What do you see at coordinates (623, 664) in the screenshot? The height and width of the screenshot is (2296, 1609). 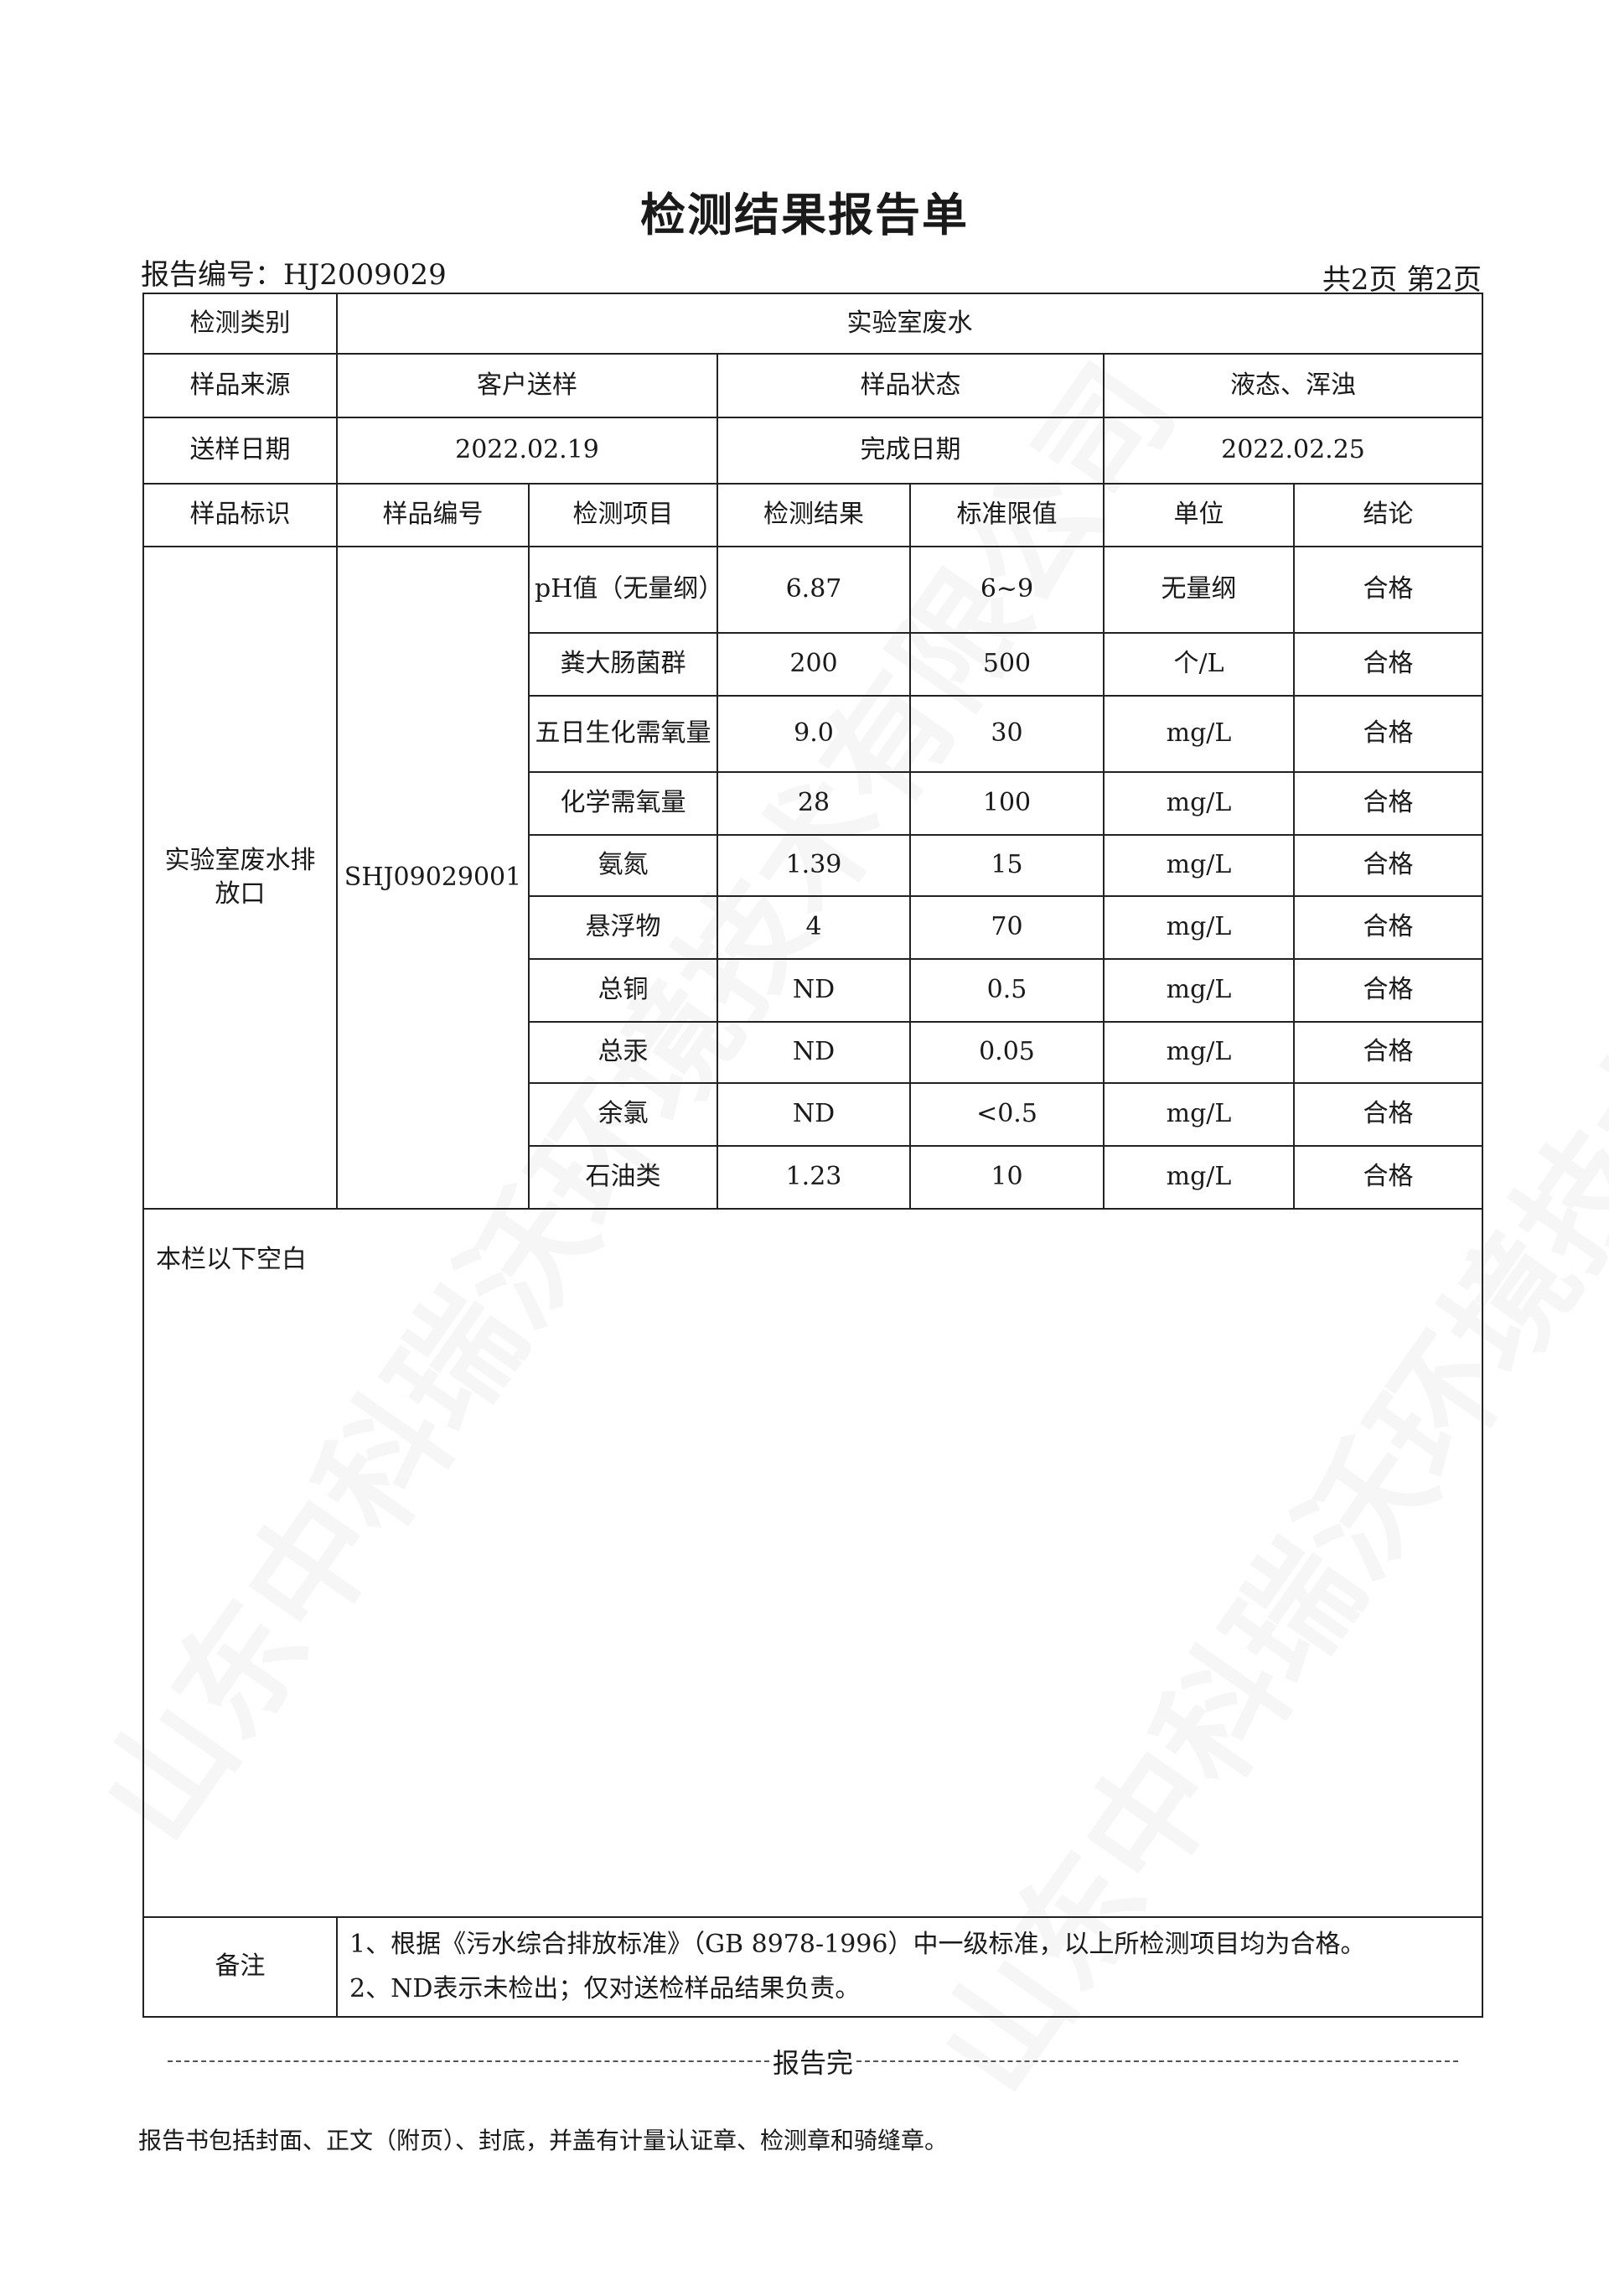 I see `cell-item: 粪大肠菌群` at bounding box center [623, 664].